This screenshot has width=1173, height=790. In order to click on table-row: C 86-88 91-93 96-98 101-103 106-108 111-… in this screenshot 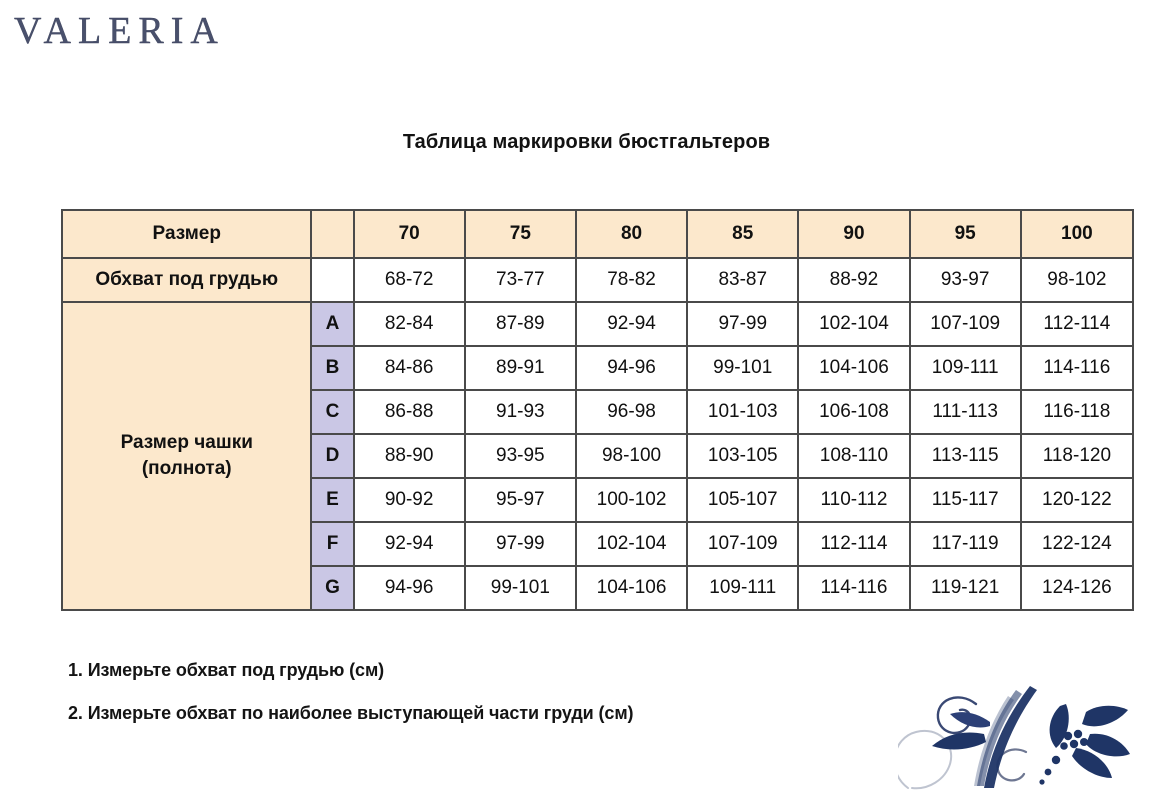, I will do `click(598, 412)`.